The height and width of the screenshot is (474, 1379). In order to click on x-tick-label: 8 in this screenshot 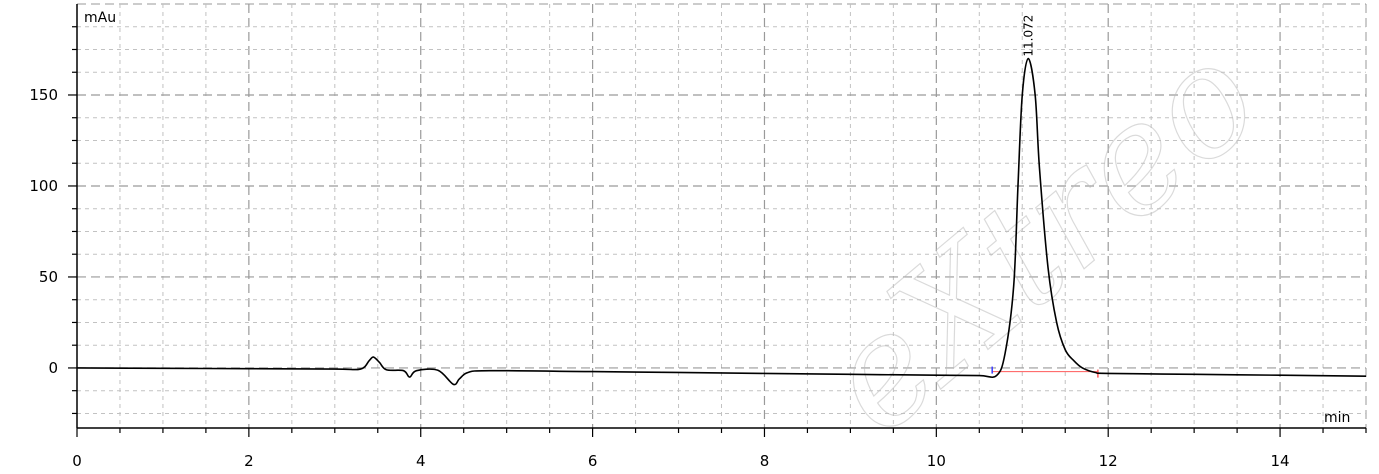, I will do `click(765, 461)`.